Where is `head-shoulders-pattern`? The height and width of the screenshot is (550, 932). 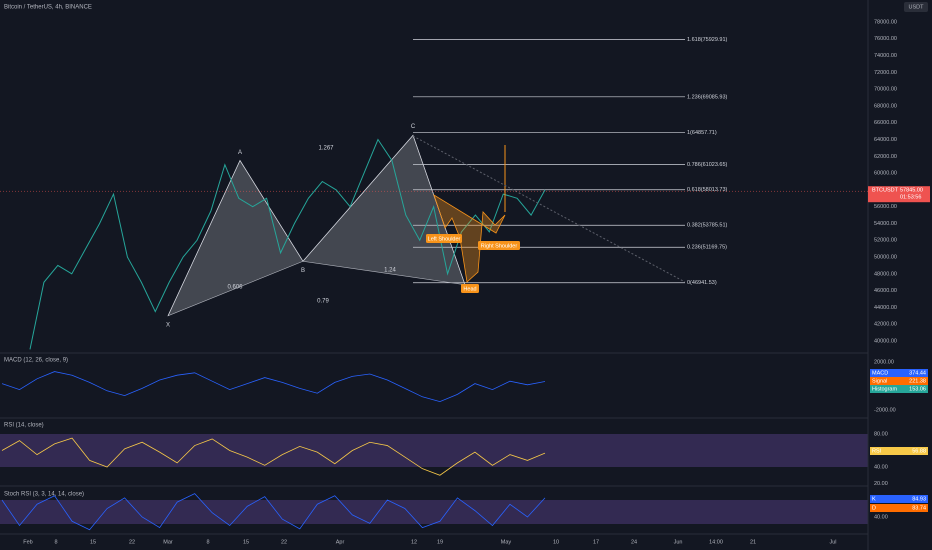 head-shoulders-pattern is located at coordinates (469, 238).